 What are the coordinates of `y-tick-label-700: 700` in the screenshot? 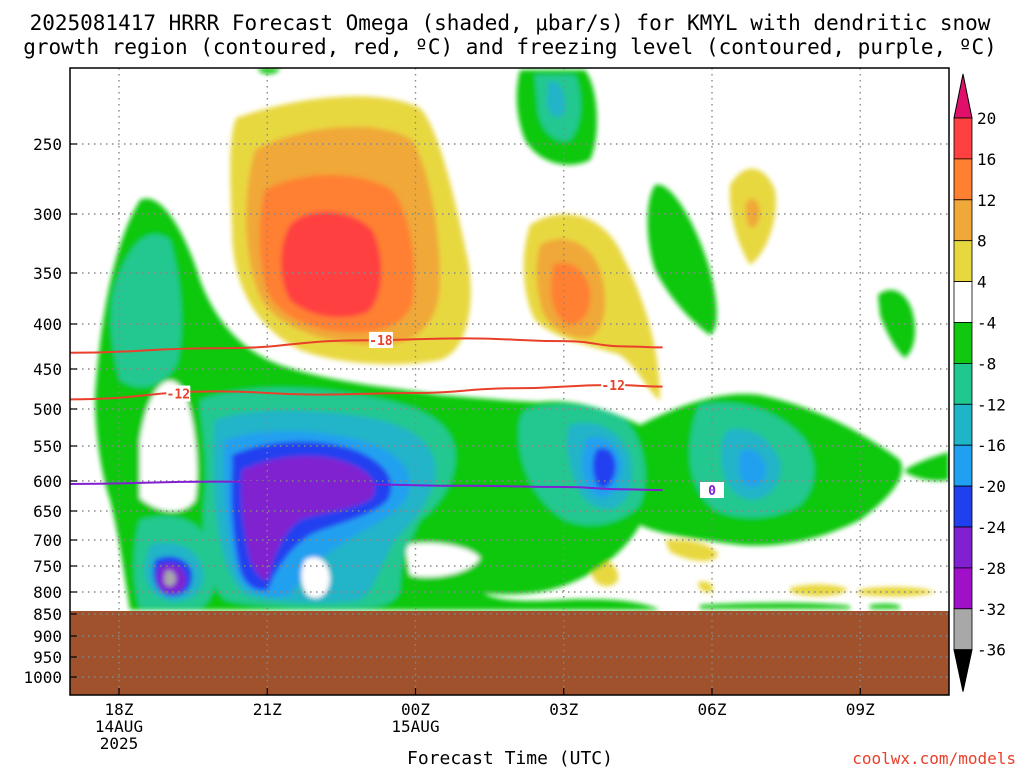 It's located at (47, 540).